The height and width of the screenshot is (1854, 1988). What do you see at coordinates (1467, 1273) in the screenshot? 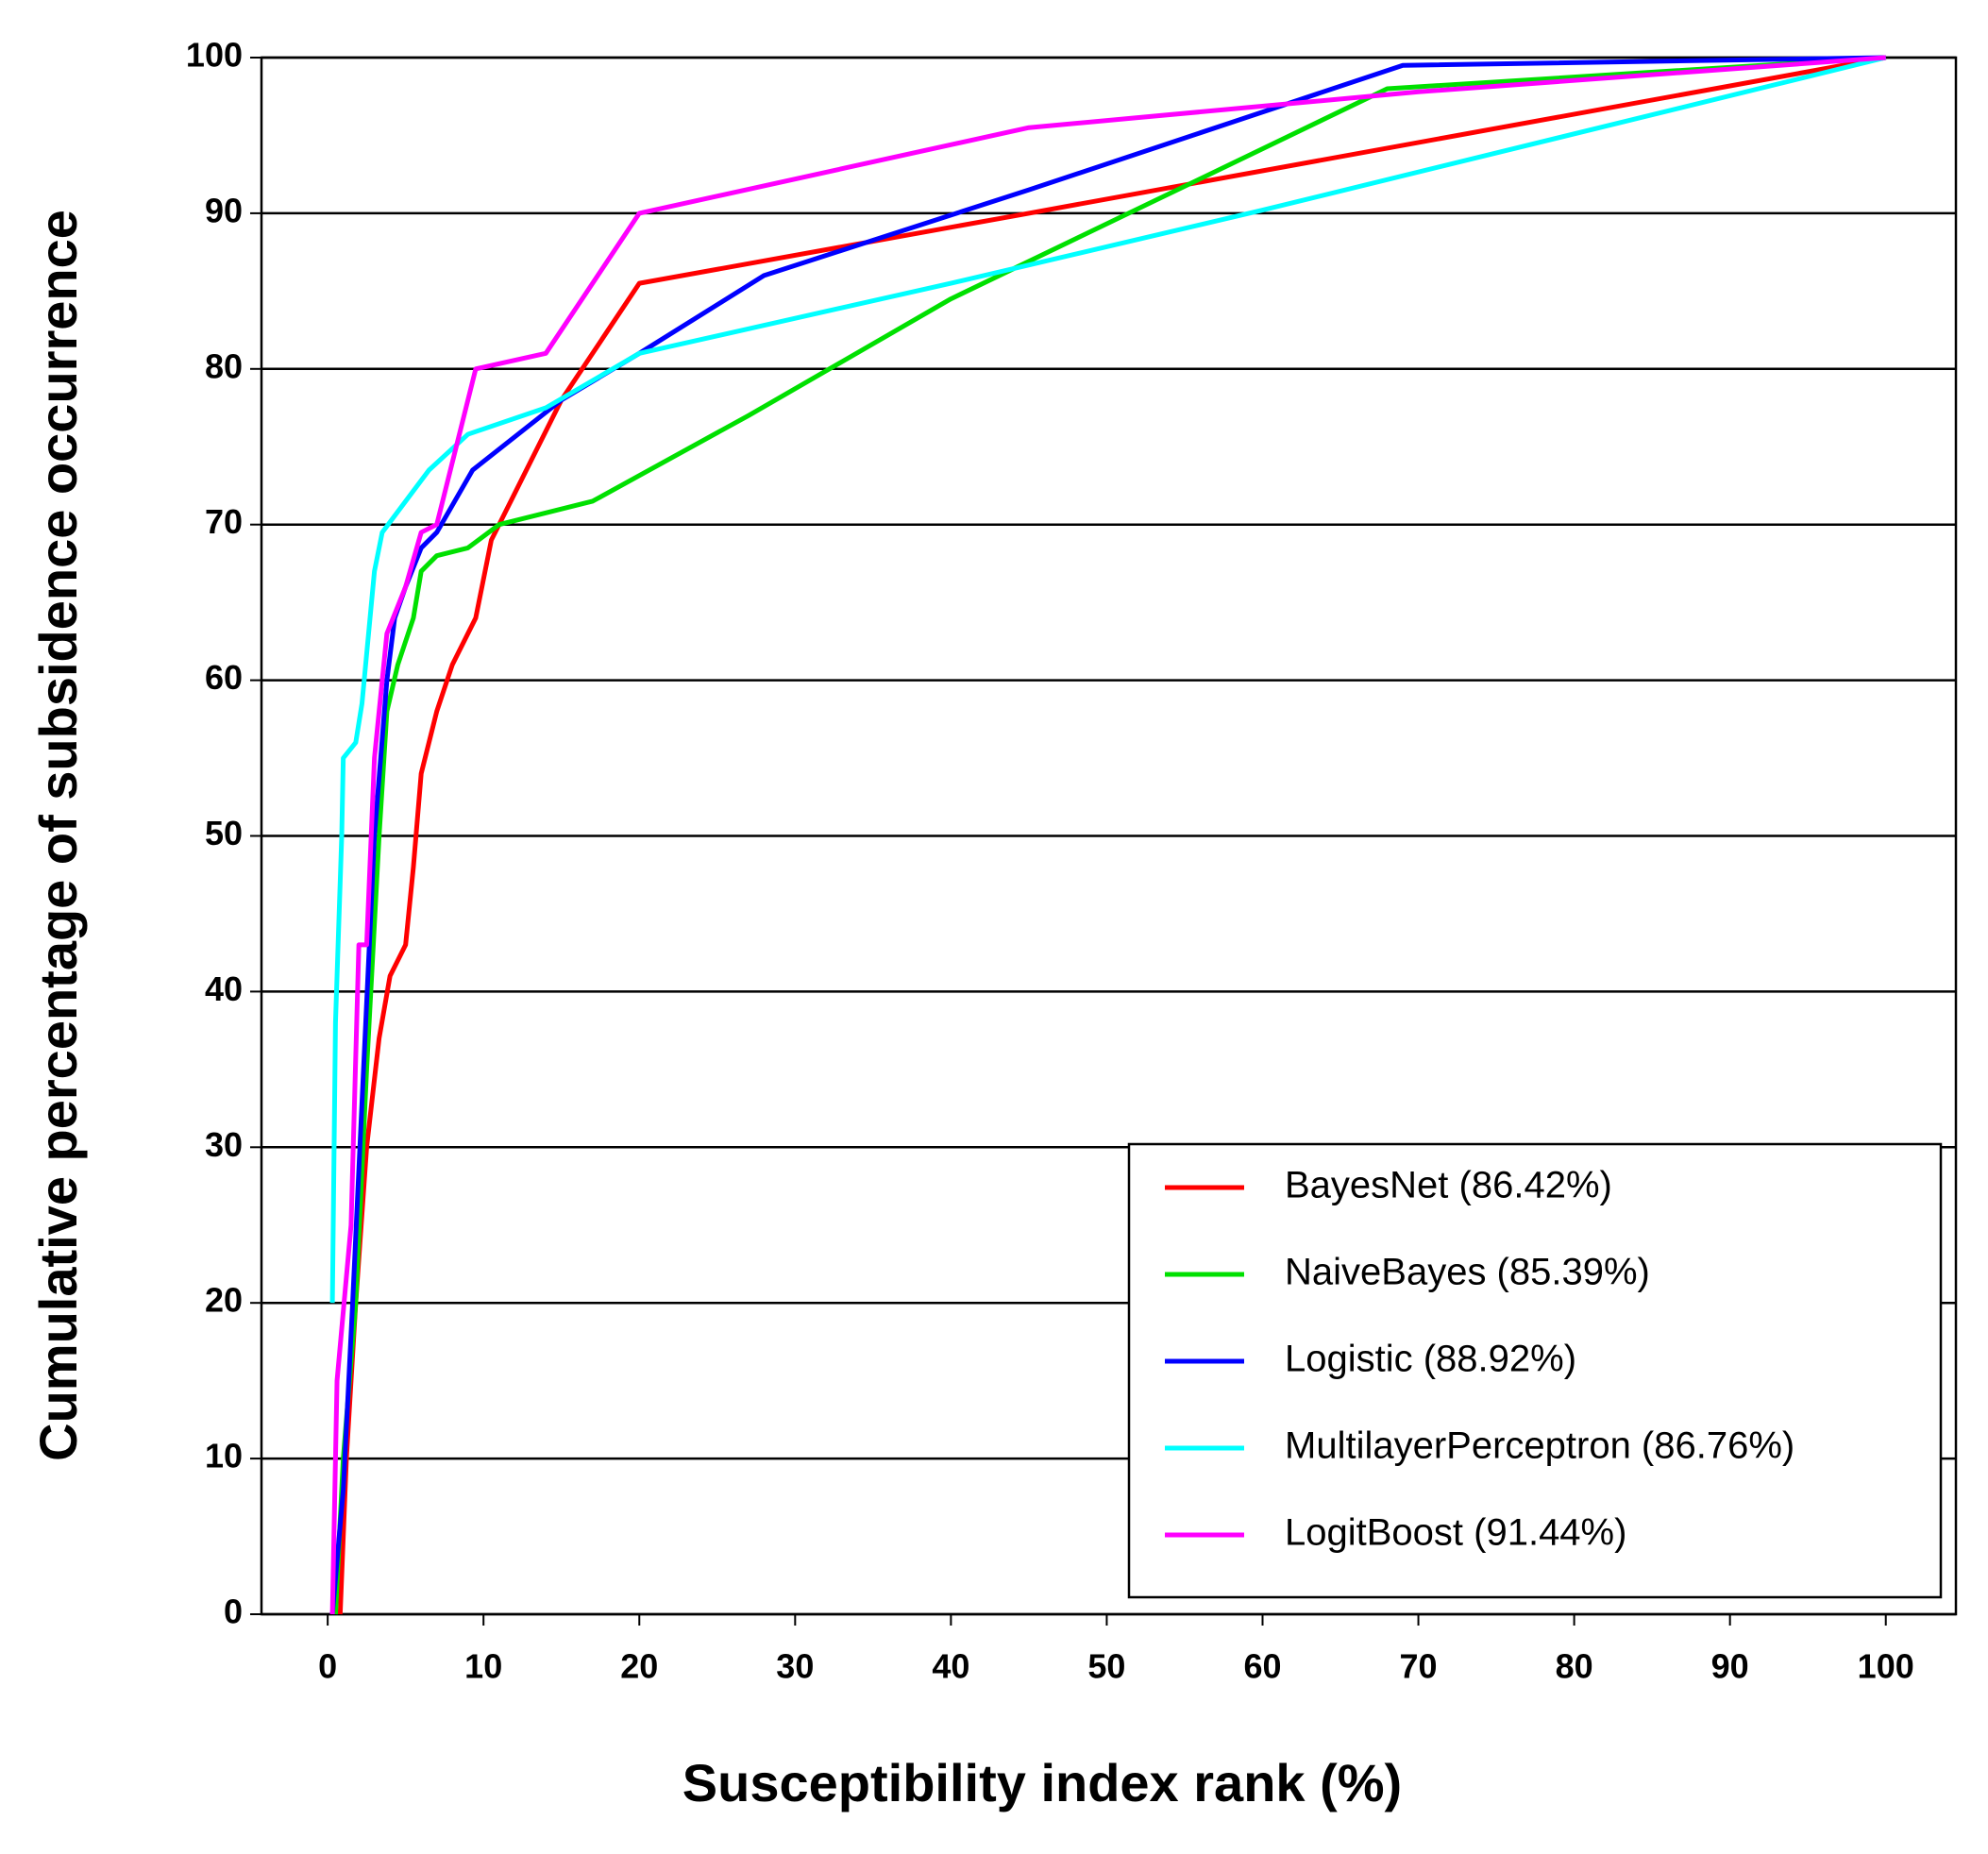
I see `legend-label: NaiveBayes (85.39%)` at bounding box center [1467, 1273].